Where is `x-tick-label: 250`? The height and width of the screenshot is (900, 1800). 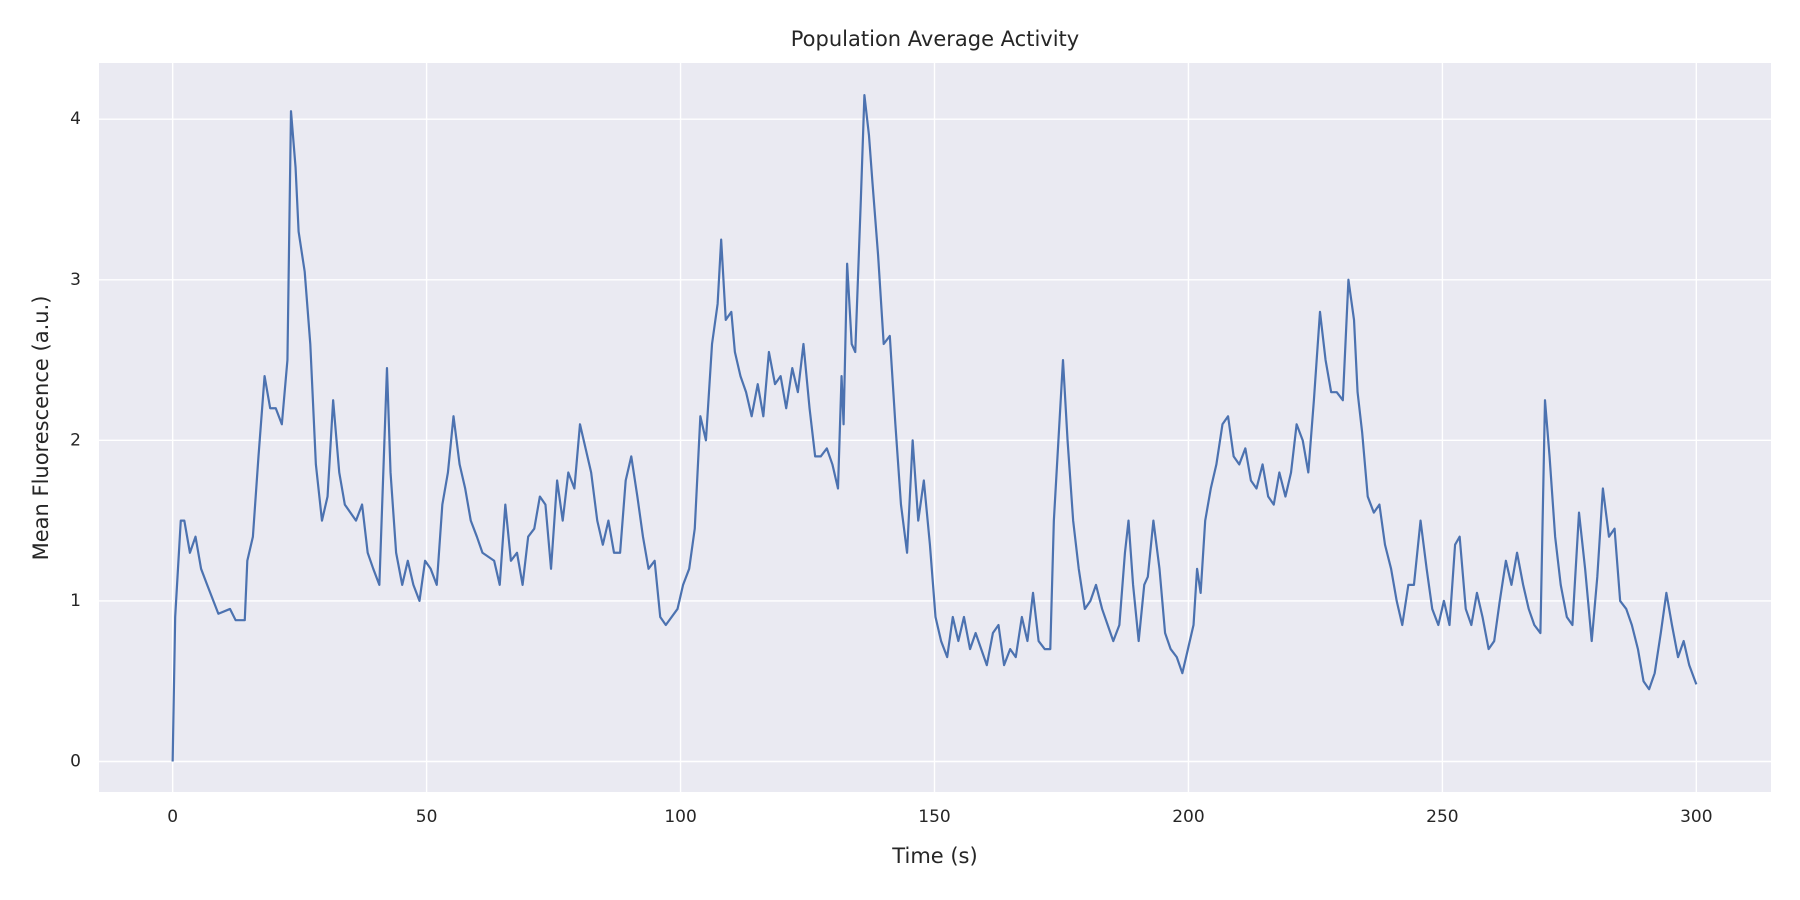 x-tick-label: 250 is located at coordinates (1442, 817).